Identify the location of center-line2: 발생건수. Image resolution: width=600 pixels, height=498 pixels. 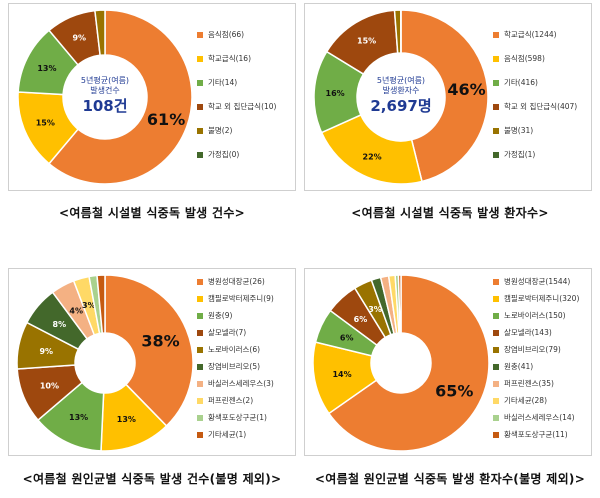
(105, 90).